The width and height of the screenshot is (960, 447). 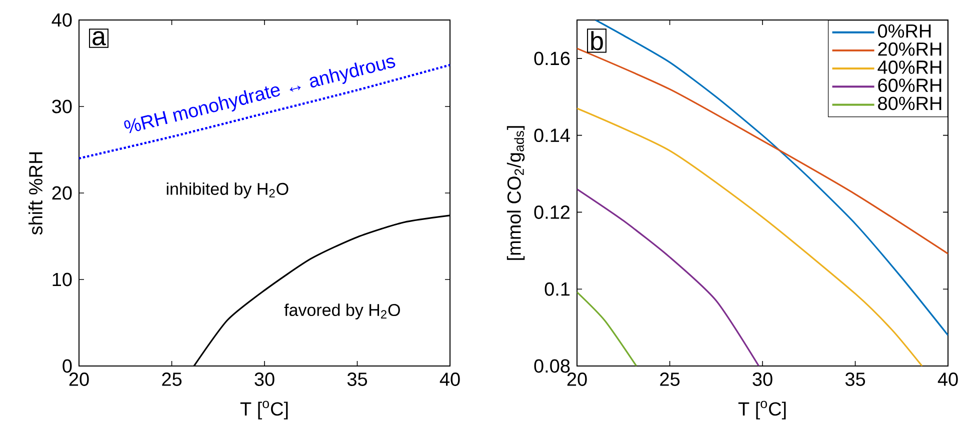 I want to click on y-tick-label: 0.08, so click(x=552, y=366).